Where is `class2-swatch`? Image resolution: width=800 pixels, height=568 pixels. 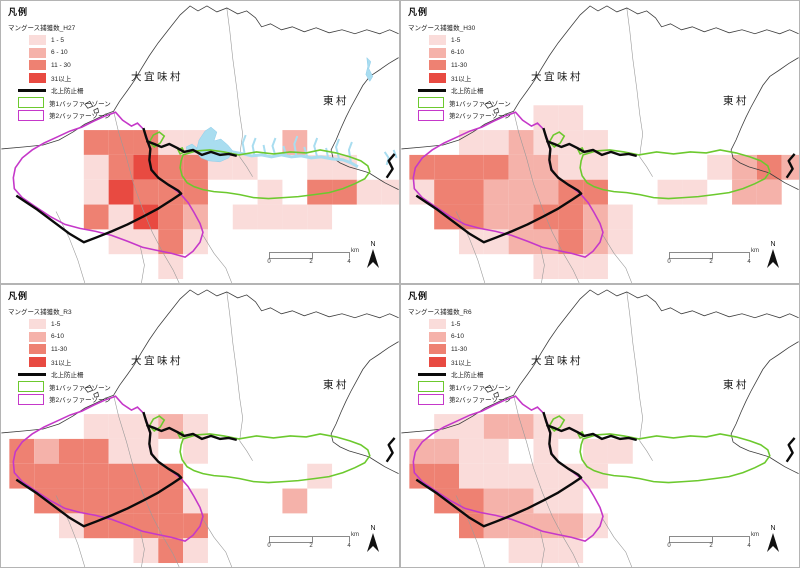 class2-swatch is located at coordinates (37, 52).